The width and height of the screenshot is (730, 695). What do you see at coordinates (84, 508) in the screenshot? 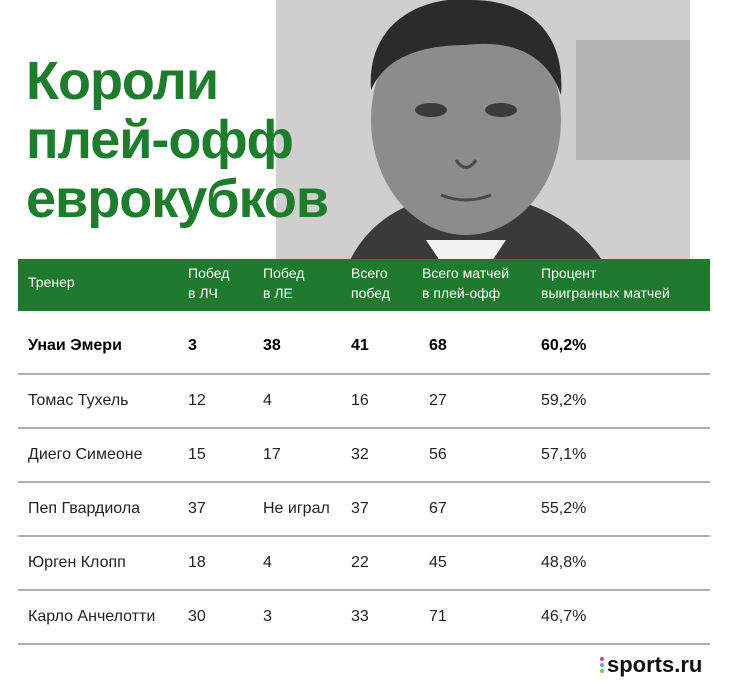
I see `cell-coach-name: Пеп Гвардиола` at bounding box center [84, 508].